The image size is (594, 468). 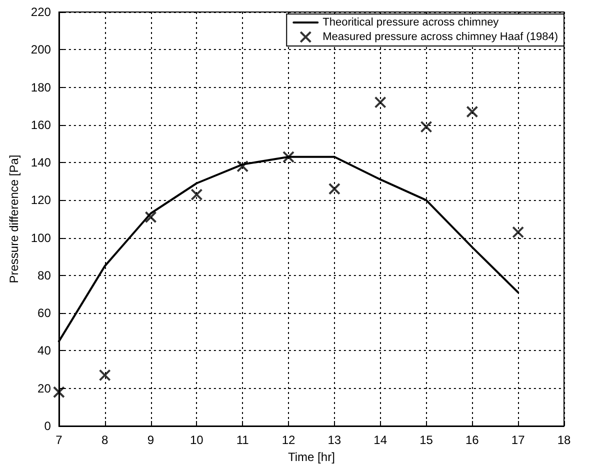 I want to click on y-tick-label: 200, so click(x=41, y=49).